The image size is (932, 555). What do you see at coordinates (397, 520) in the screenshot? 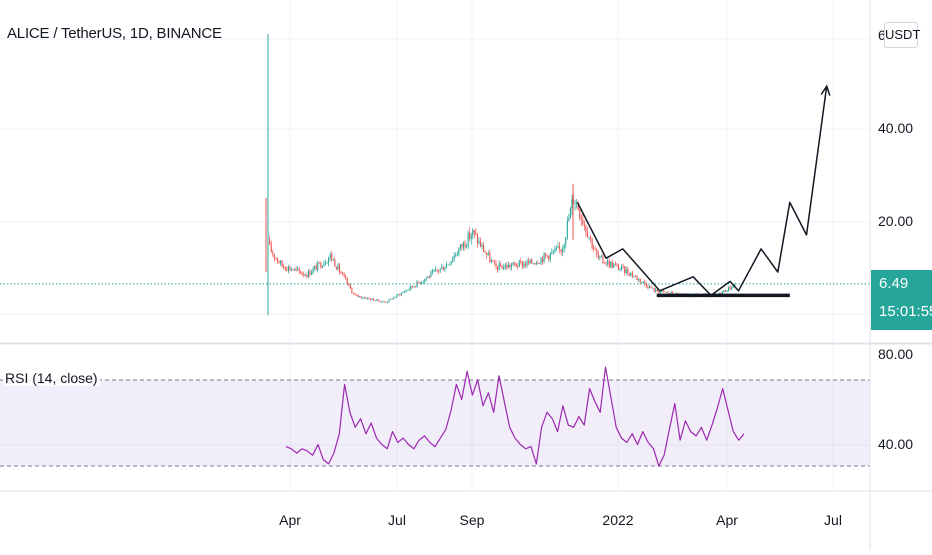
I see `x-tick-jul-2021: Jul` at bounding box center [397, 520].